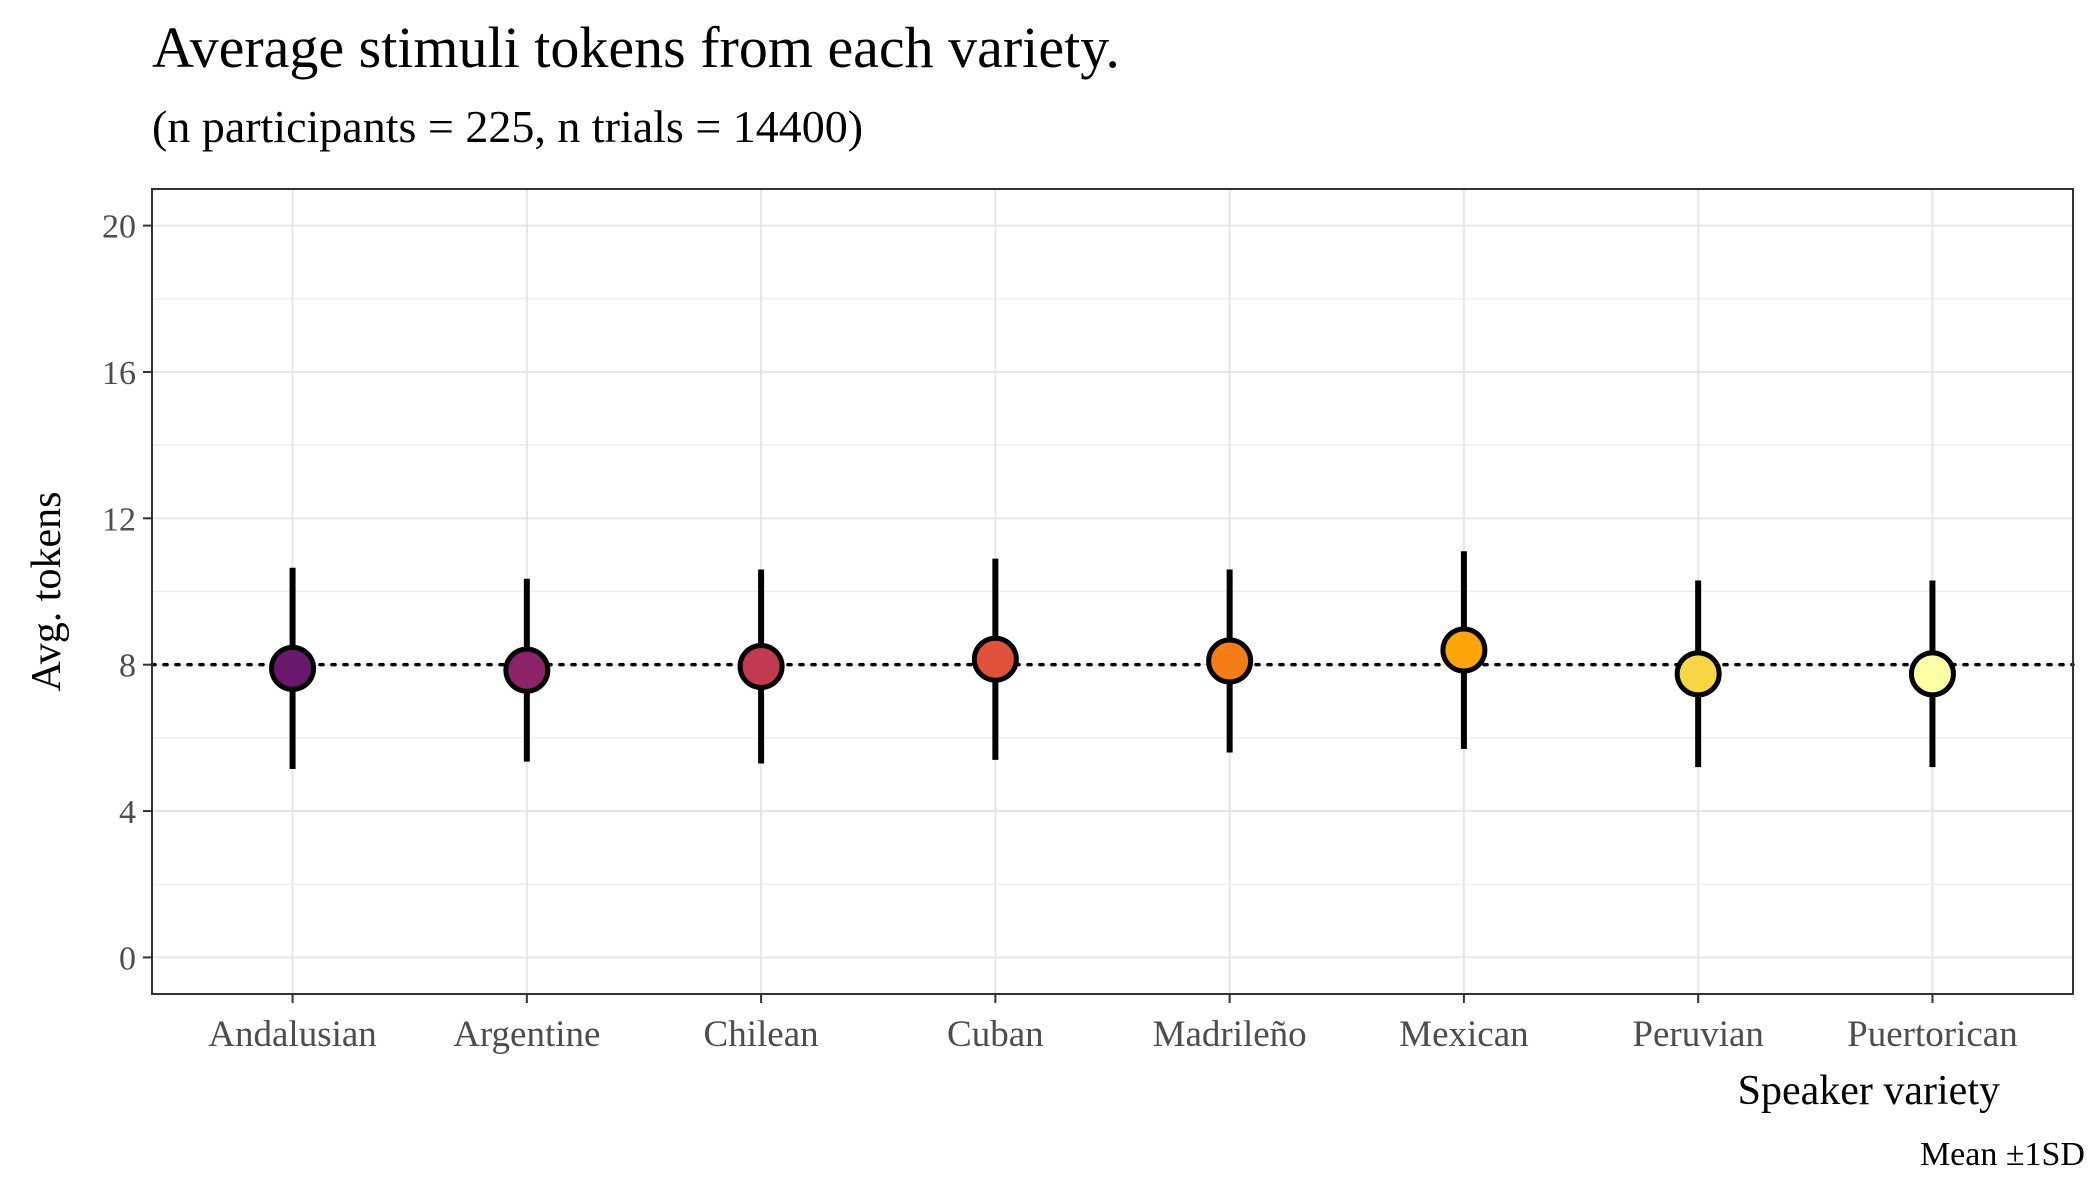 The height and width of the screenshot is (1200, 2100). What do you see at coordinates (526, 1034) in the screenshot?
I see `x-tick-label: Argentine` at bounding box center [526, 1034].